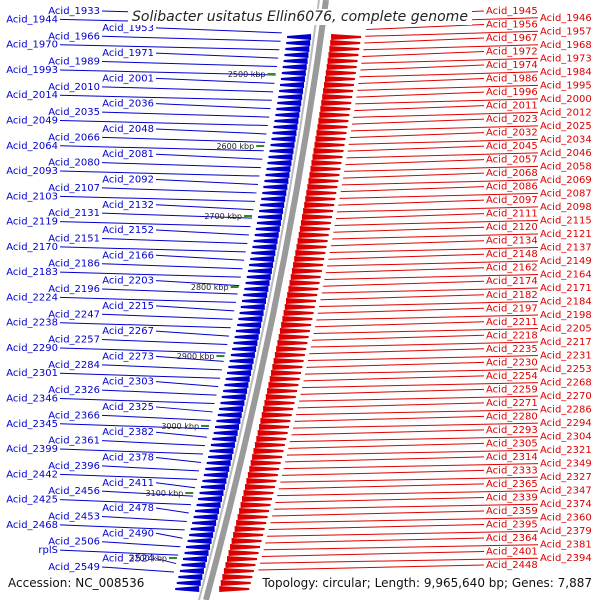  I want to click on left-gene-label: Acid_2247, so click(74, 314).